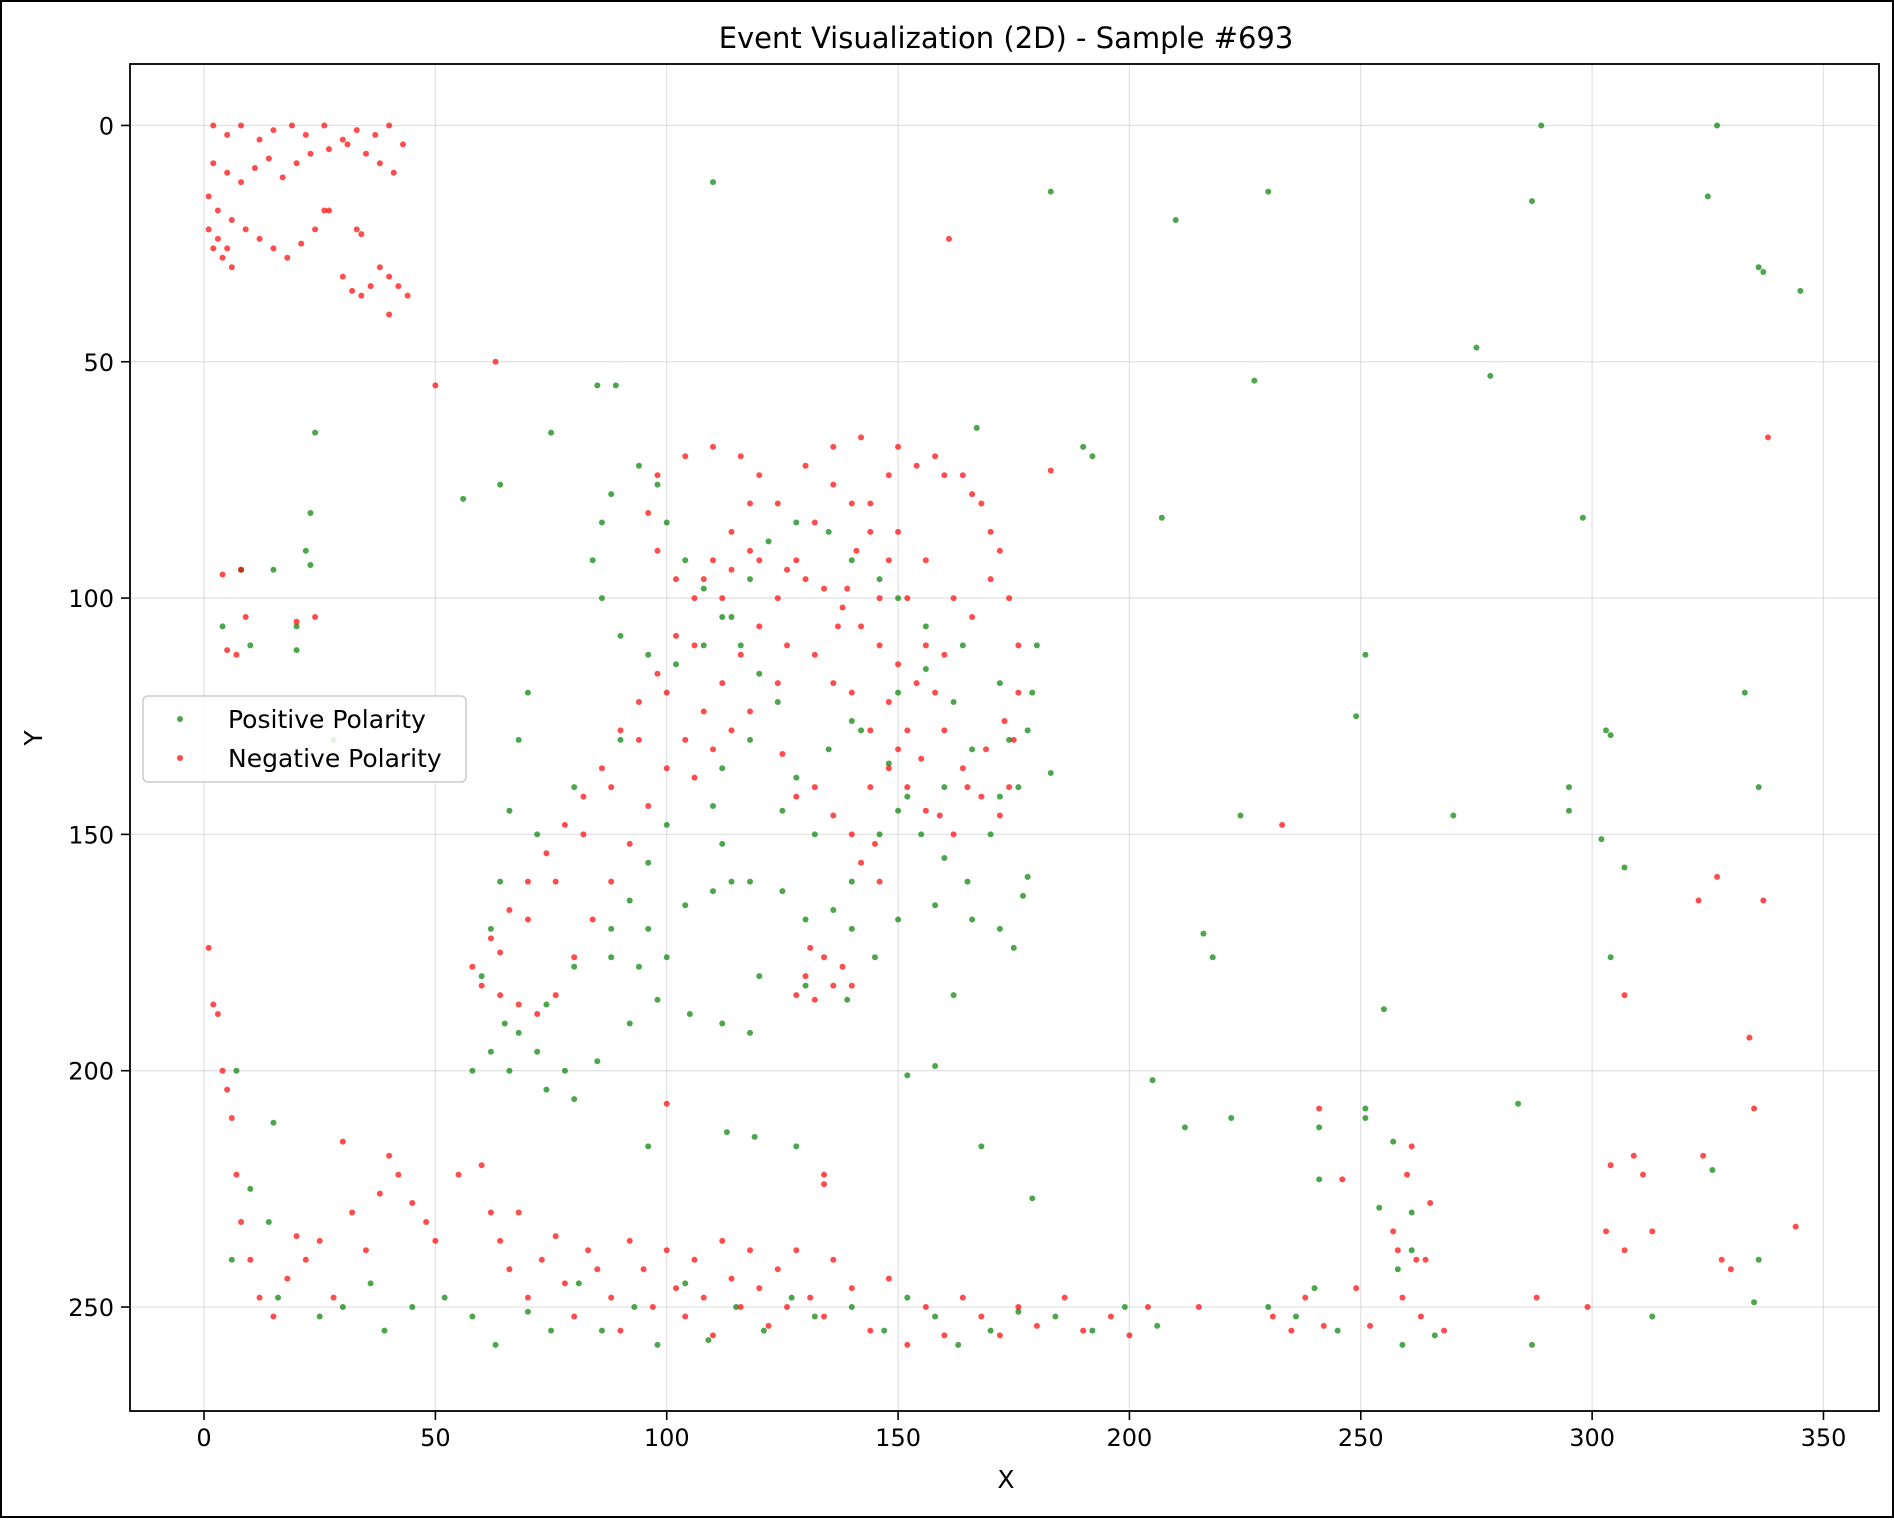  What do you see at coordinates (91, 1308) in the screenshot?
I see `y-tick-label: 250` at bounding box center [91, 1308].